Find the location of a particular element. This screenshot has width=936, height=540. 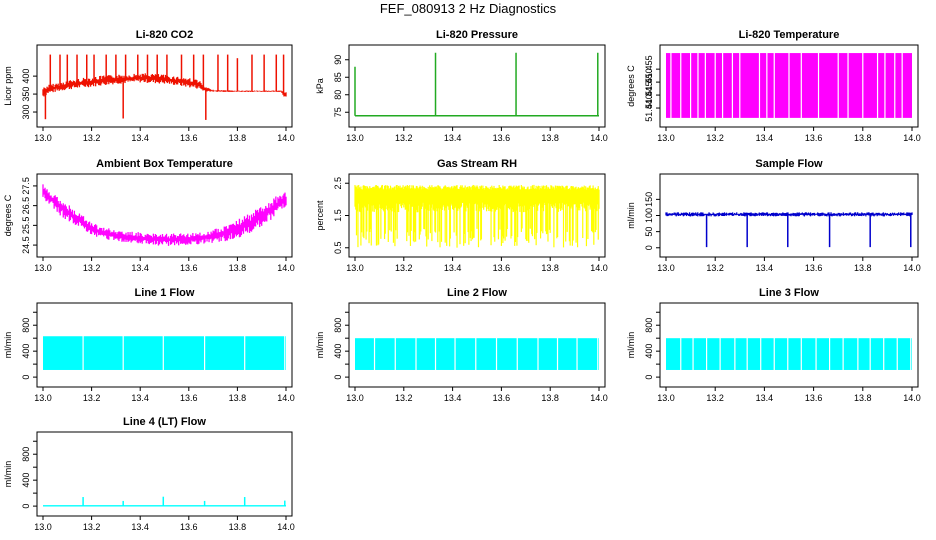

panel-1-xtick-label: 13.2 is located at coordinates (92, 138).